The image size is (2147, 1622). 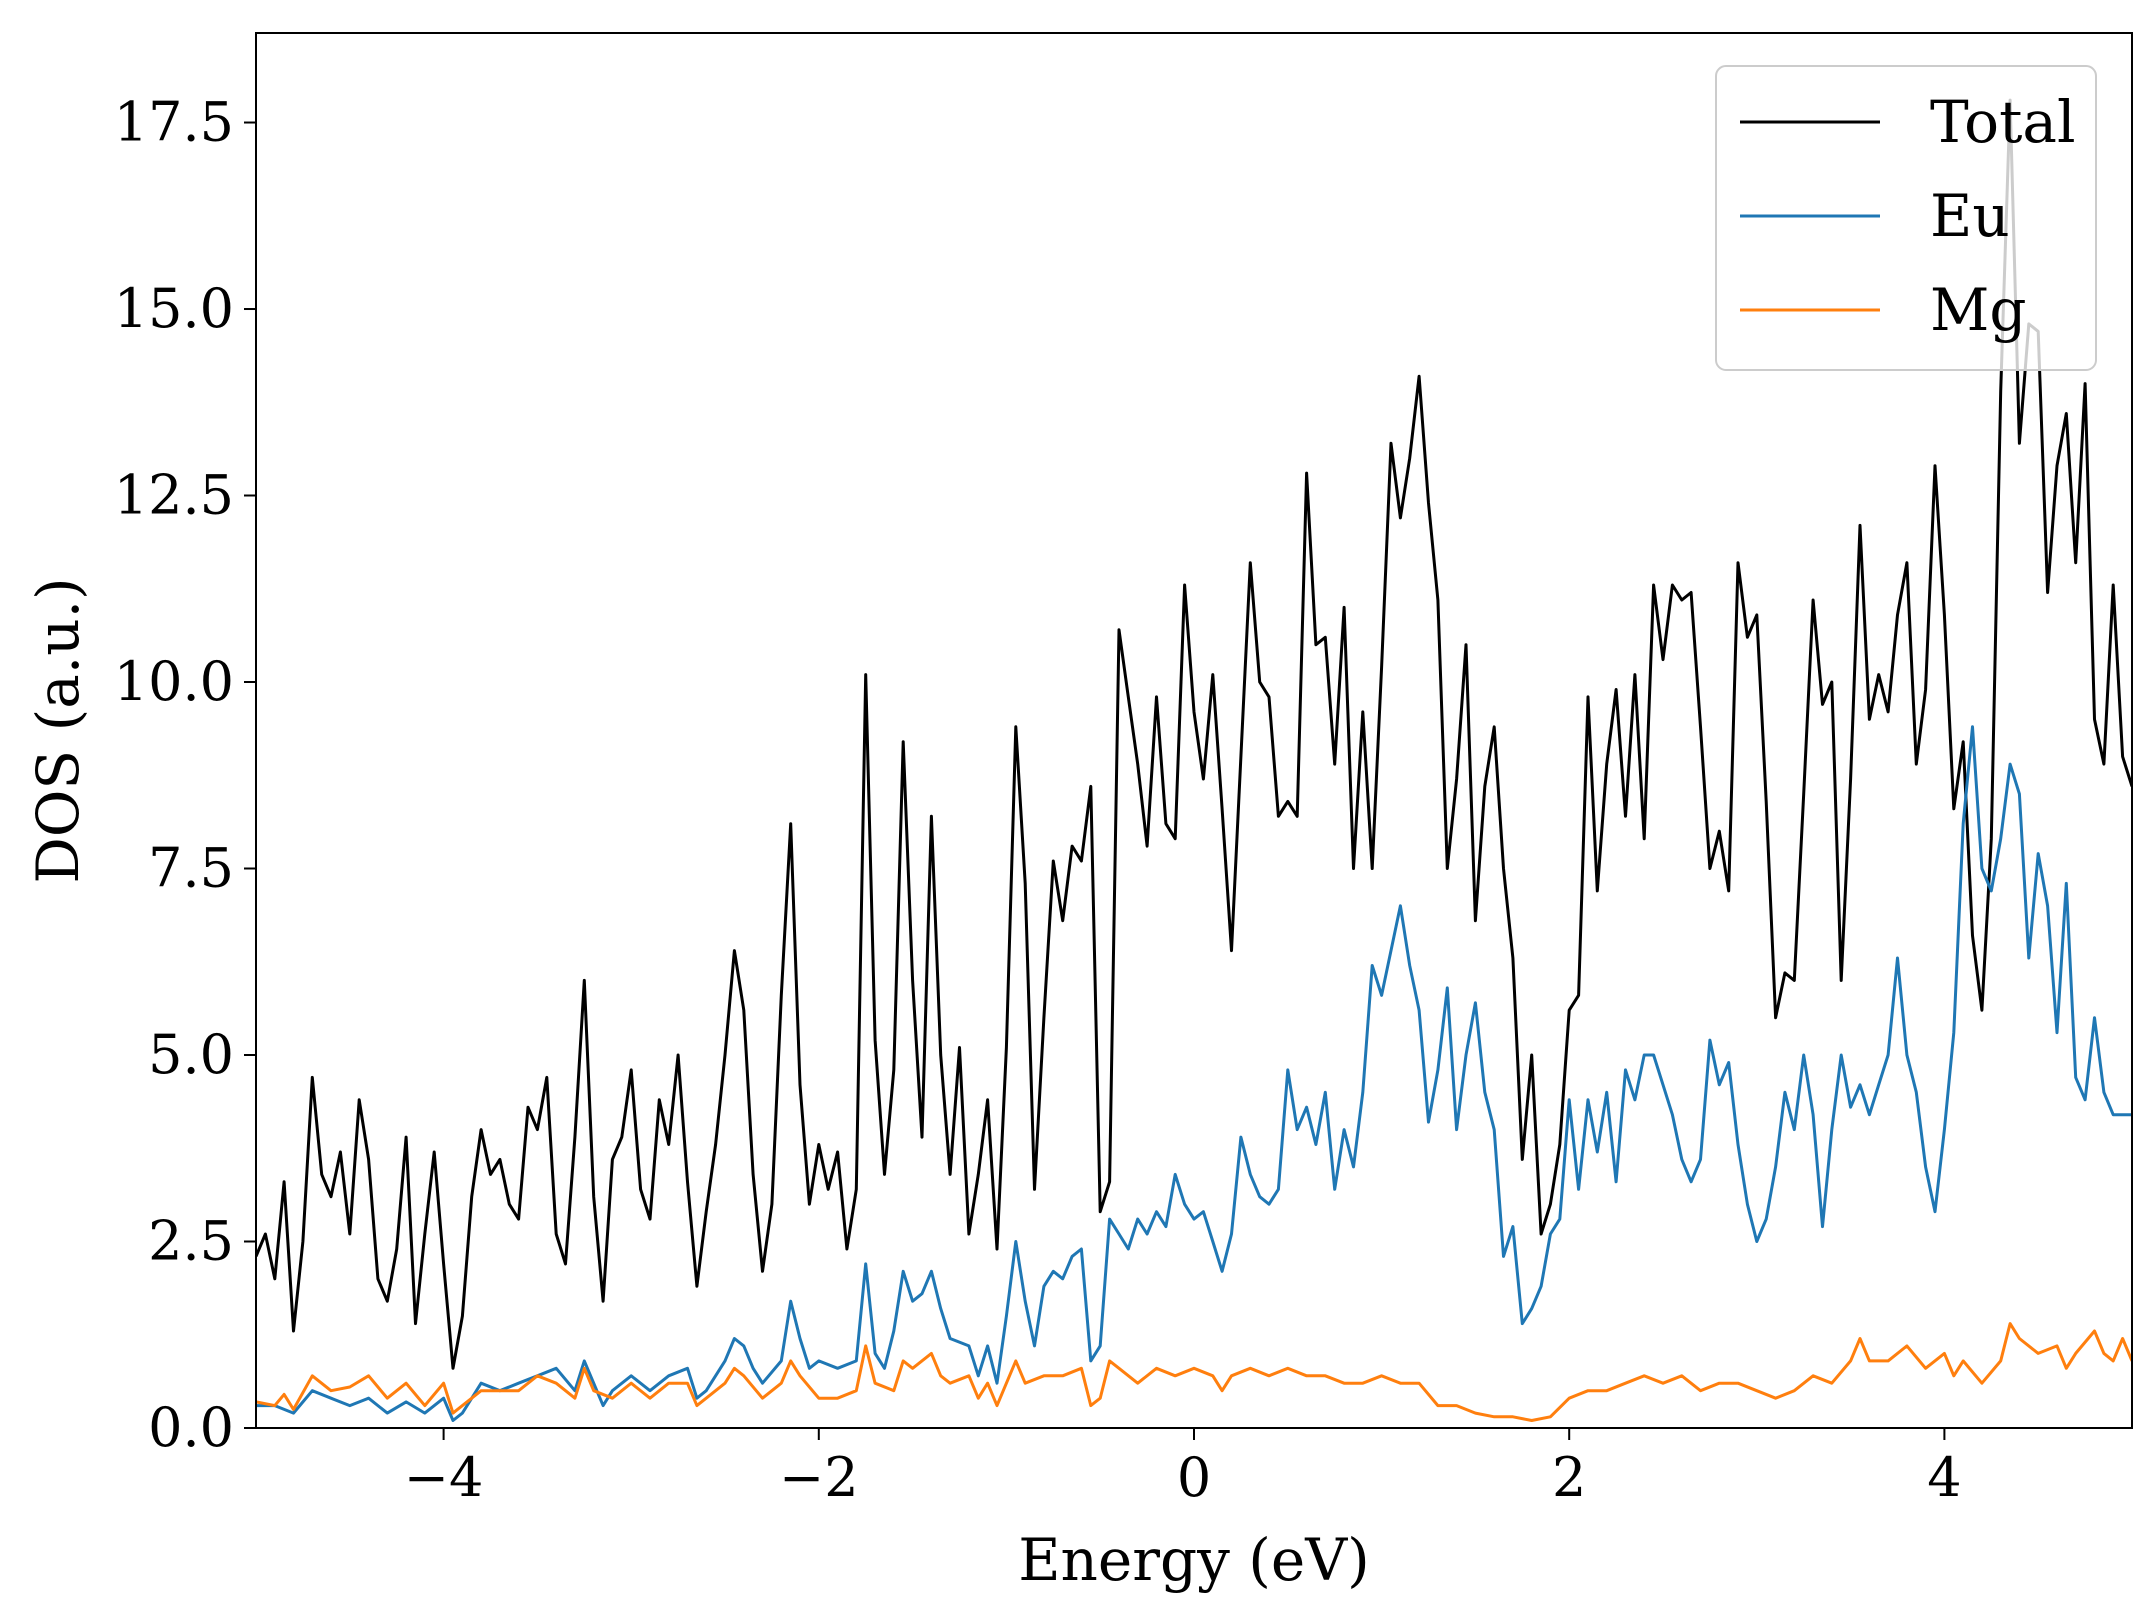 What do you see at coordinates (1944, 1477) in the screenshot?
I see `x-tick-label: 4` at bounding box center [1944, 1477].